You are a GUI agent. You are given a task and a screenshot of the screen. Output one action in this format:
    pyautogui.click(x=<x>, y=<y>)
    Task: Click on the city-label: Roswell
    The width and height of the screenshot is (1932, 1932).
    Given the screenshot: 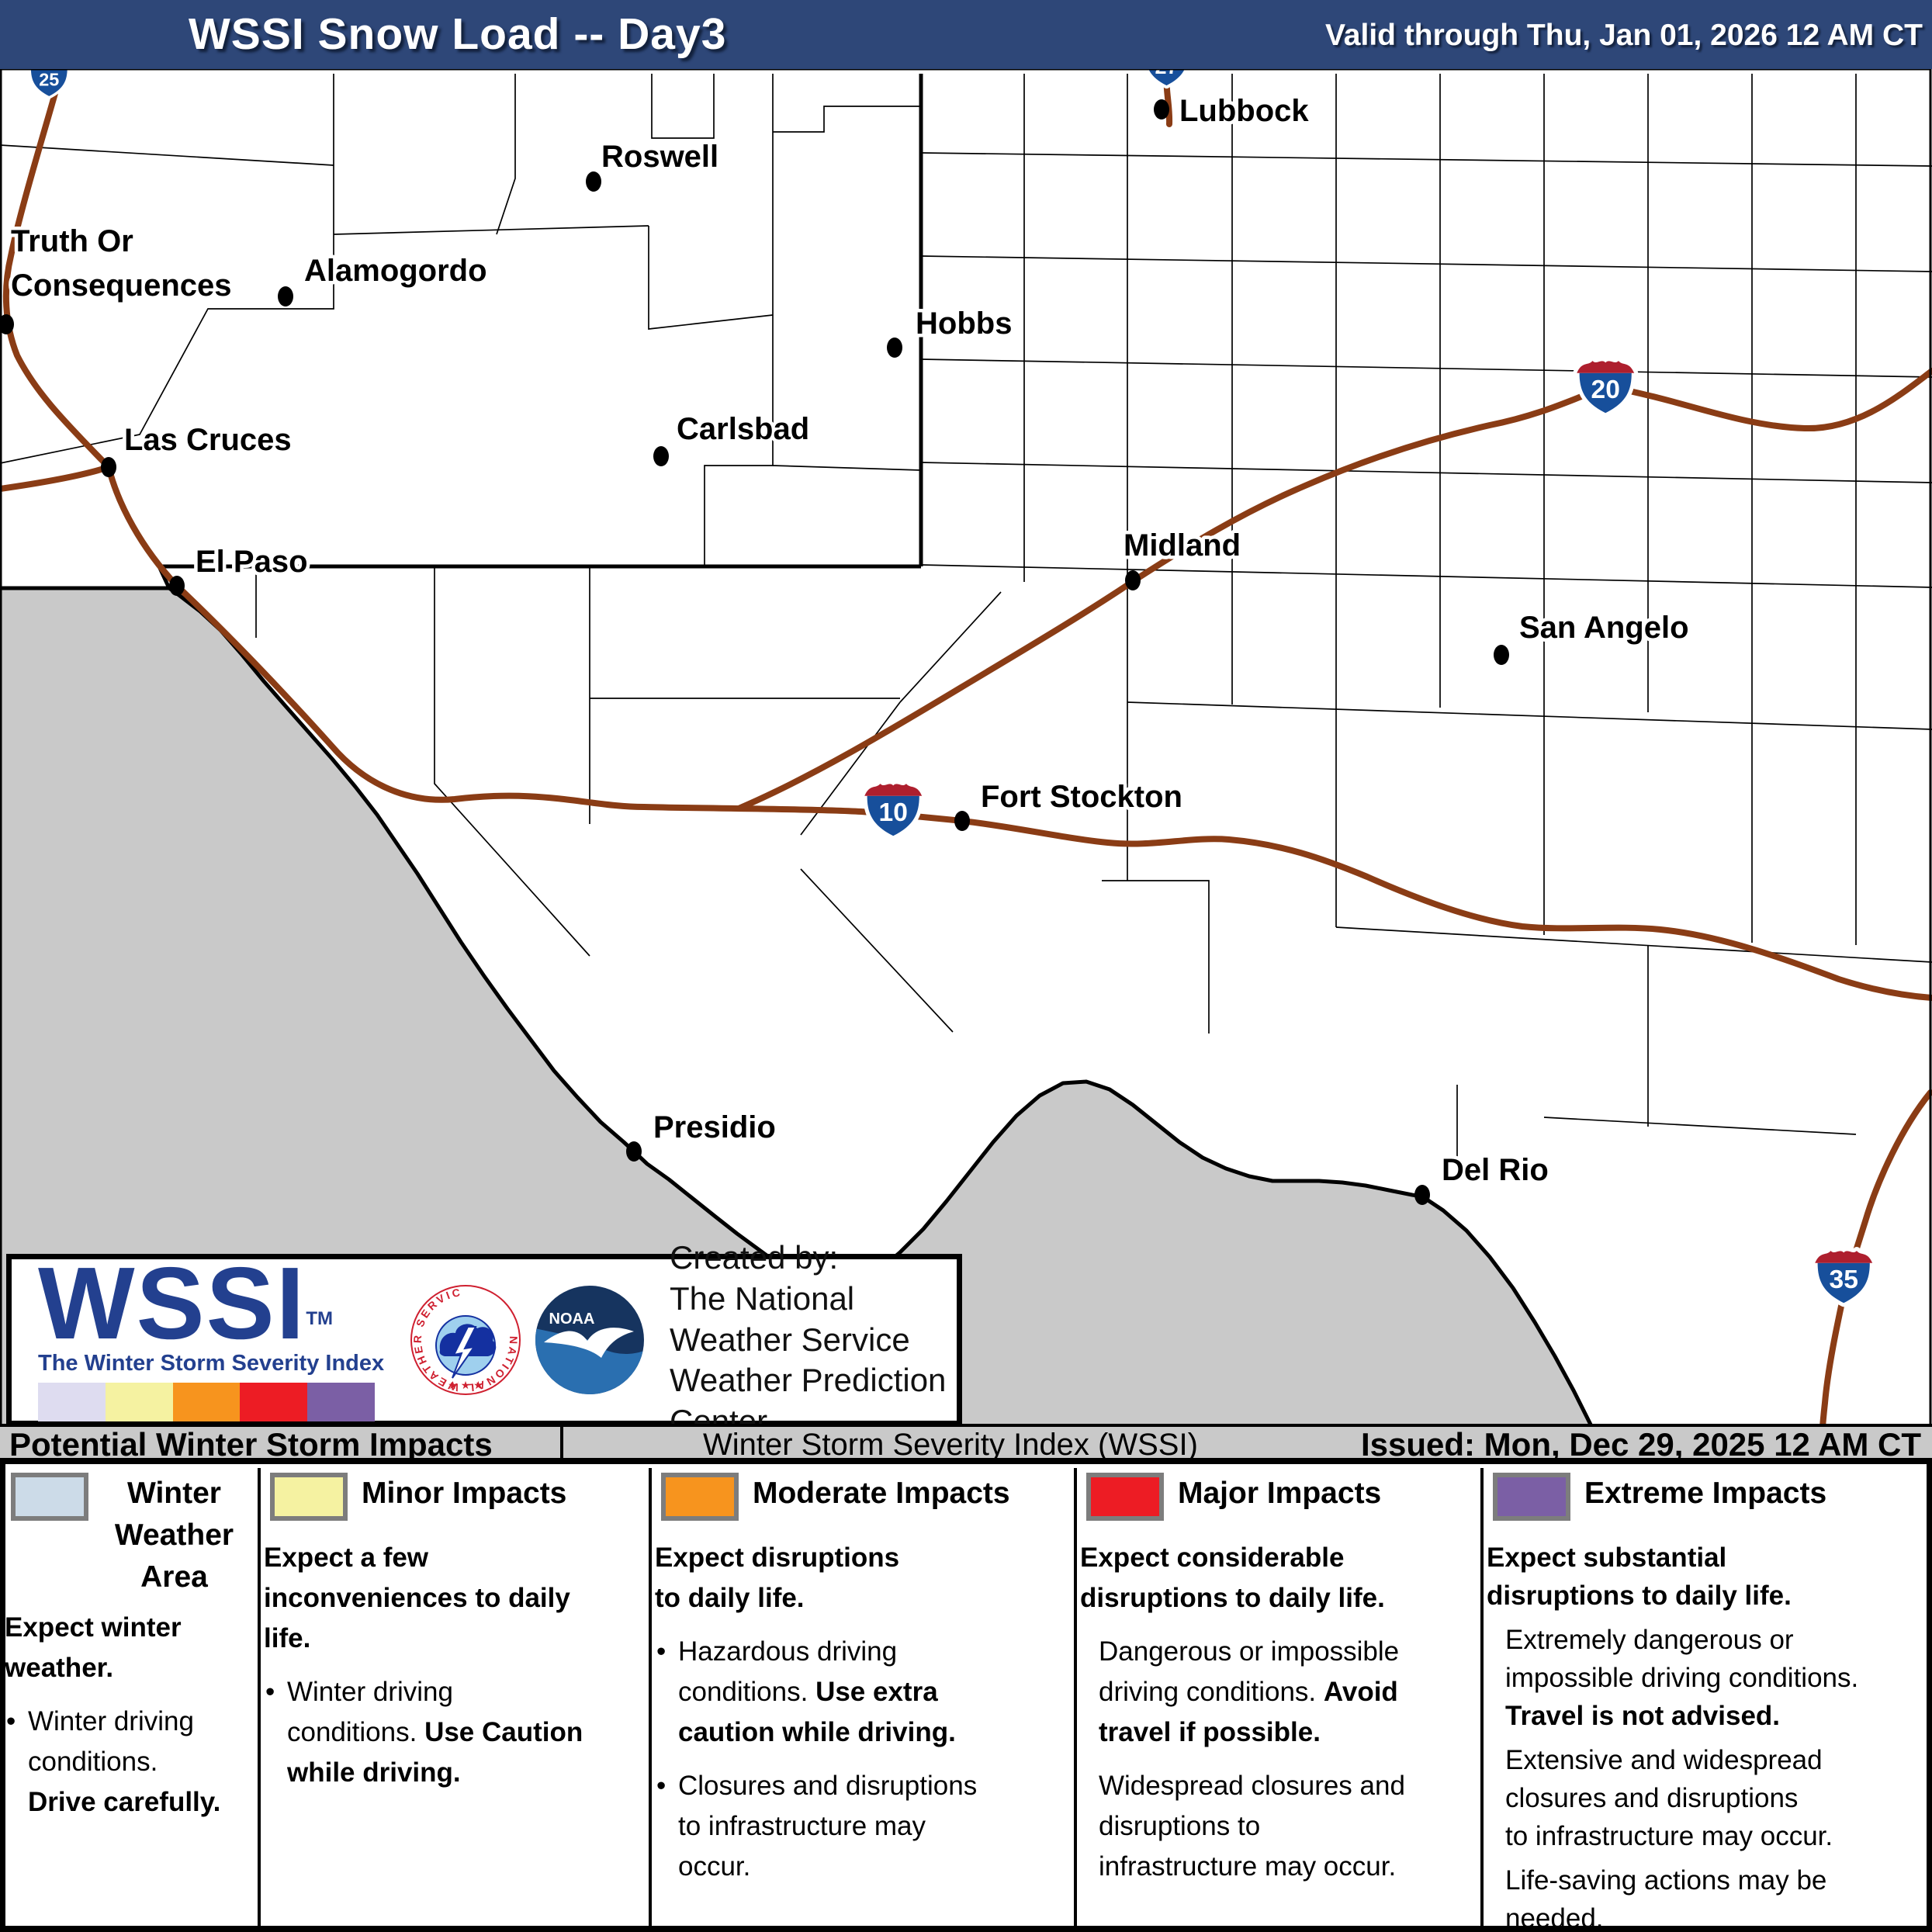 What is the action you would take?
    pyautogui.click(x=659, y=157)
    